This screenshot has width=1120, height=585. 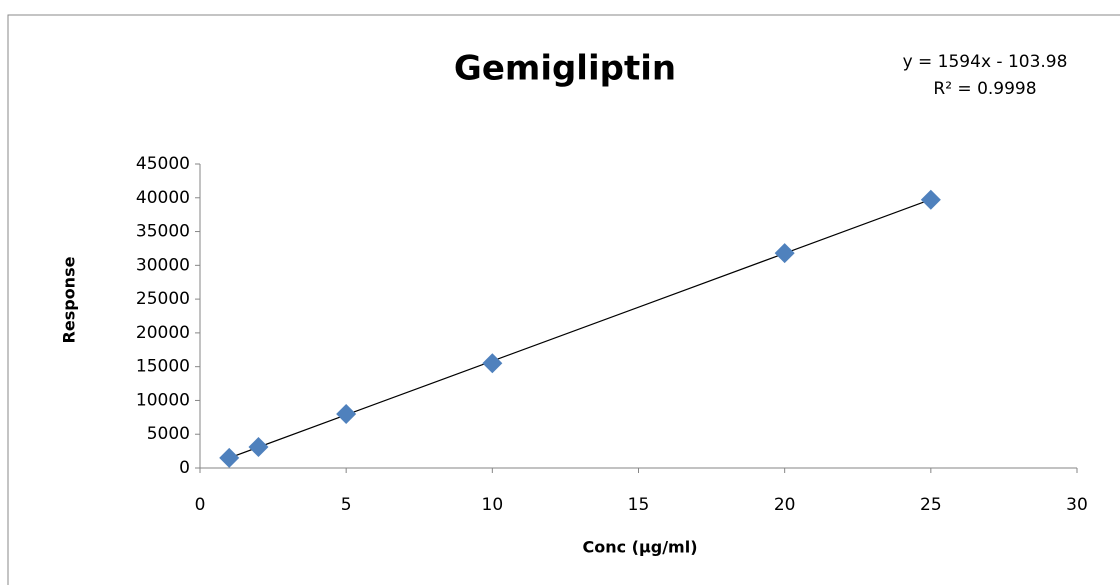 What do you see at coordinates (565, 69) in the screenshot?
I see `chart-title: Gemigliptin` at bounding box center [565, 69].